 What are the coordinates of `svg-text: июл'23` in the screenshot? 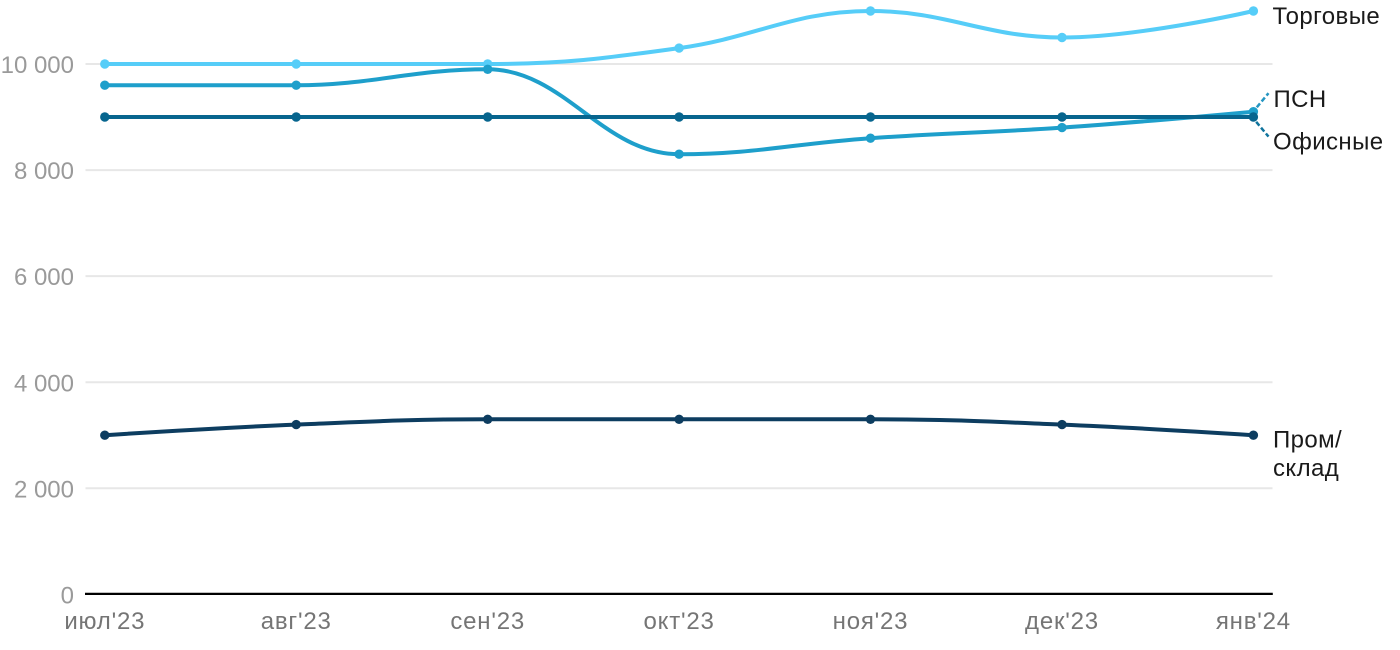 It's located at (104, 621).